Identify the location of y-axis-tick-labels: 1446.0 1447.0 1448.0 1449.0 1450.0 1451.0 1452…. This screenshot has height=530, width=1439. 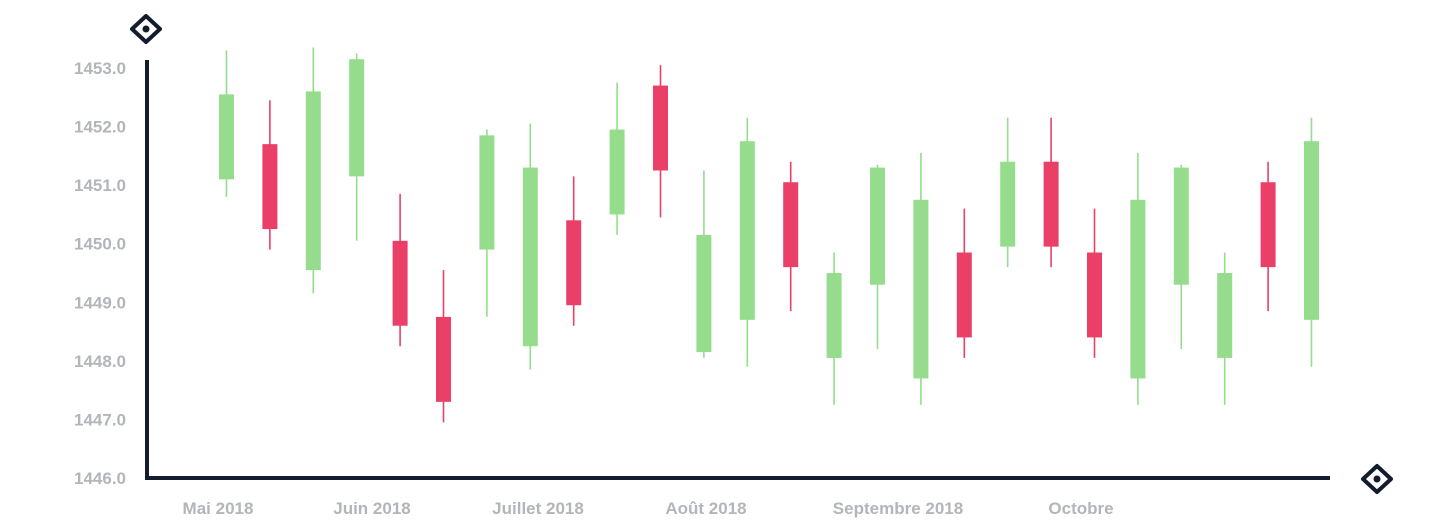
(100, 273).